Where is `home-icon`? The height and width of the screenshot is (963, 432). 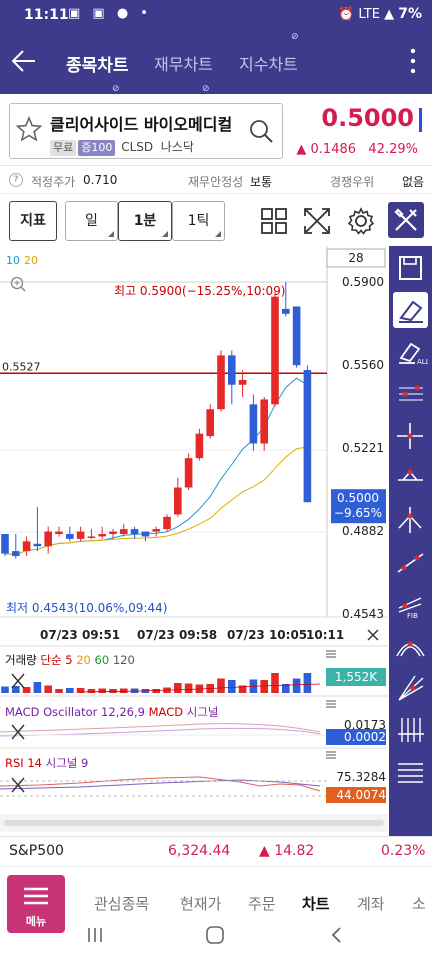 home-icon is located at coordinates (215, 935).